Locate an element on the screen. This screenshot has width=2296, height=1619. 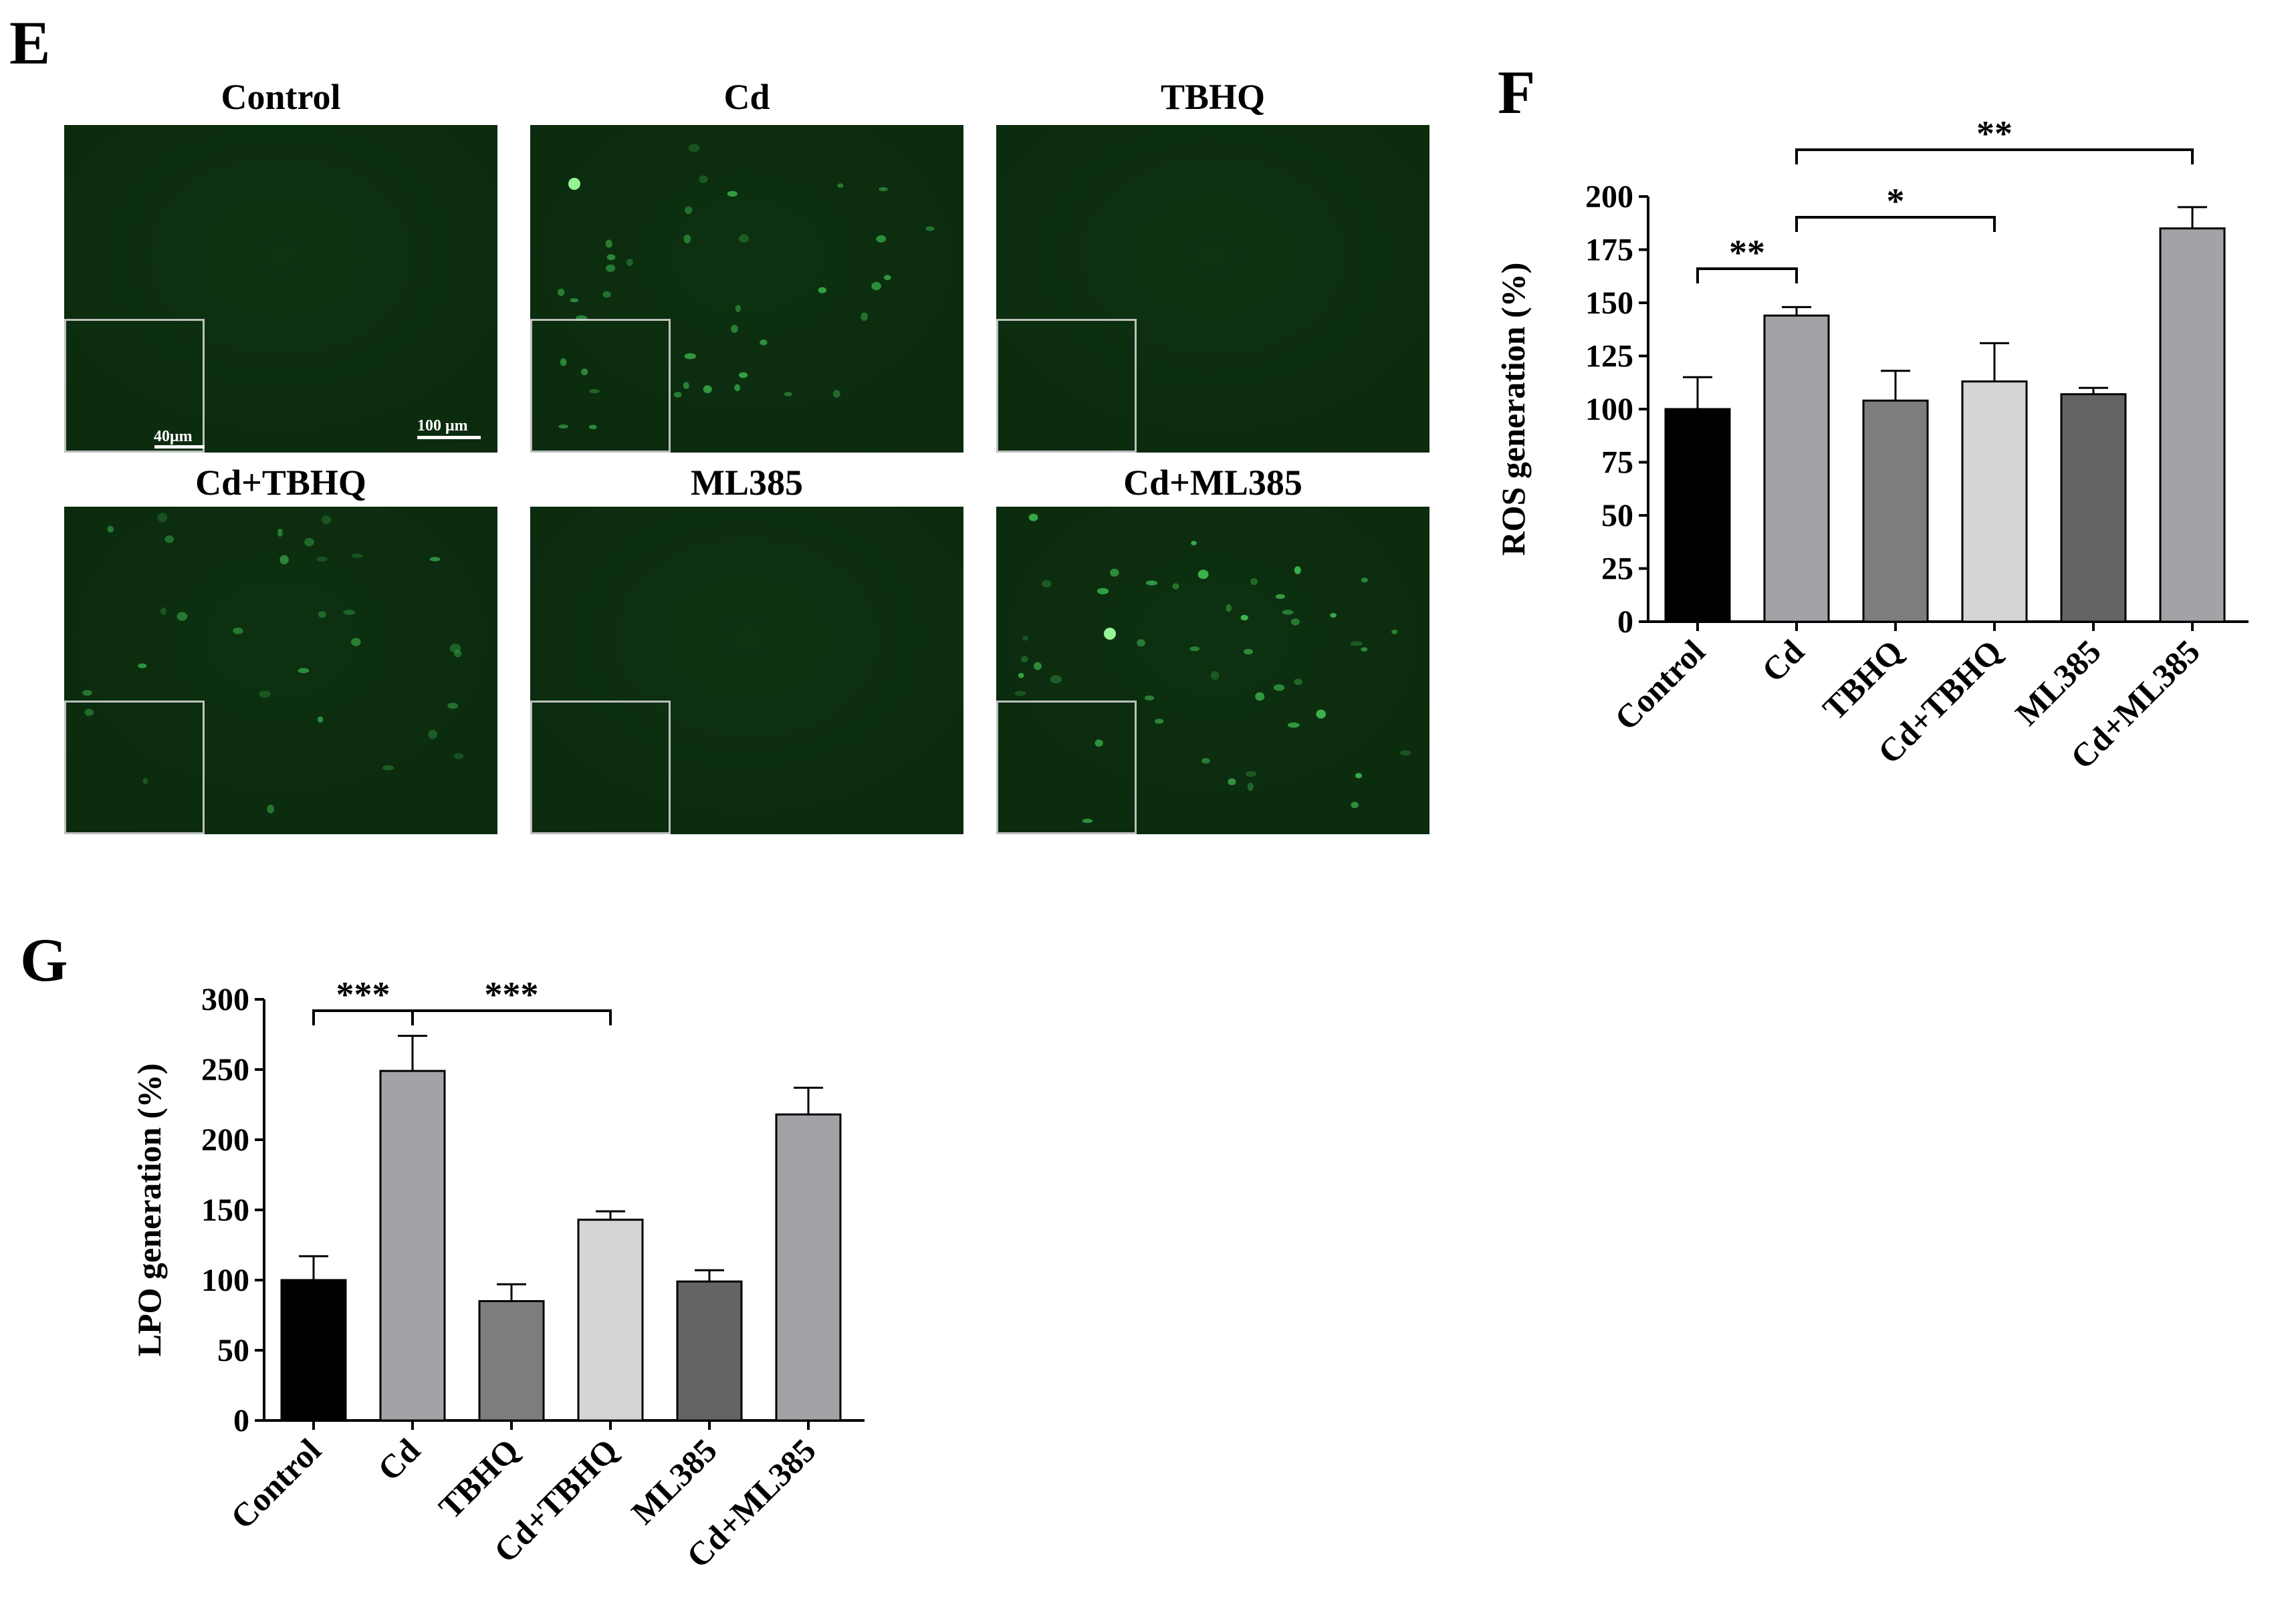
micrograph-cd is located at coordinates (747, 289).